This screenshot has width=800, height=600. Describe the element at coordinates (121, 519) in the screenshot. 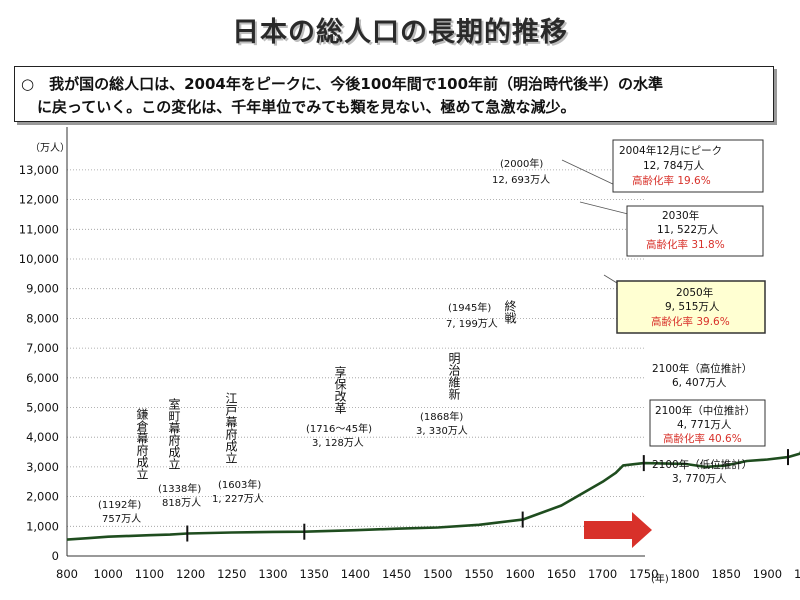

I see `ann-1192-value: 757万人` at that location.